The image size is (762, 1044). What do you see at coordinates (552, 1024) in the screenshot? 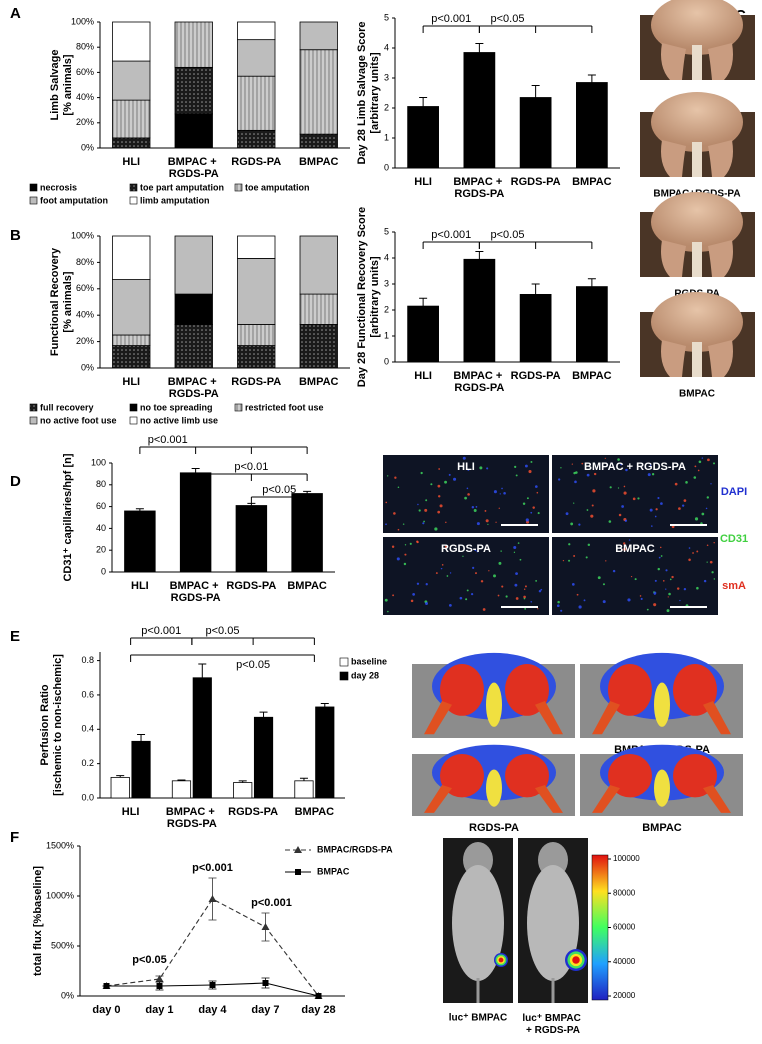
I see `image-label: luc⁺ BMPAC + RGDS-PA` at bounding box center [552, 1024].